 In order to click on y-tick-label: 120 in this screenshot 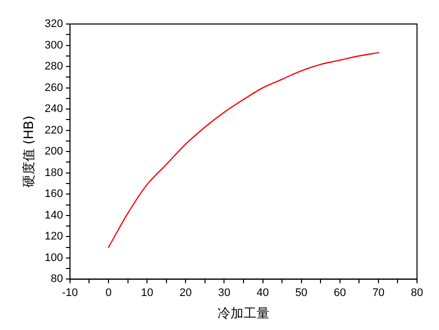, I will do `click(53, 236)`.